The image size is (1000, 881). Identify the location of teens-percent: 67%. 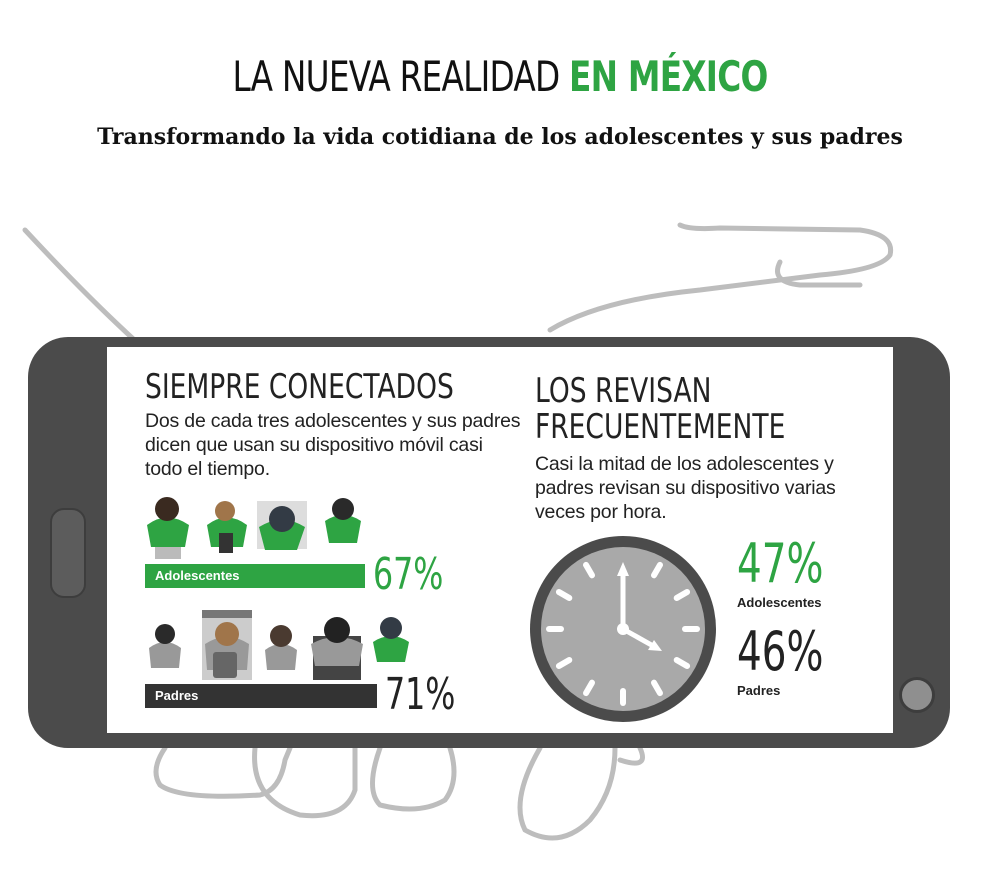
(408, 574).